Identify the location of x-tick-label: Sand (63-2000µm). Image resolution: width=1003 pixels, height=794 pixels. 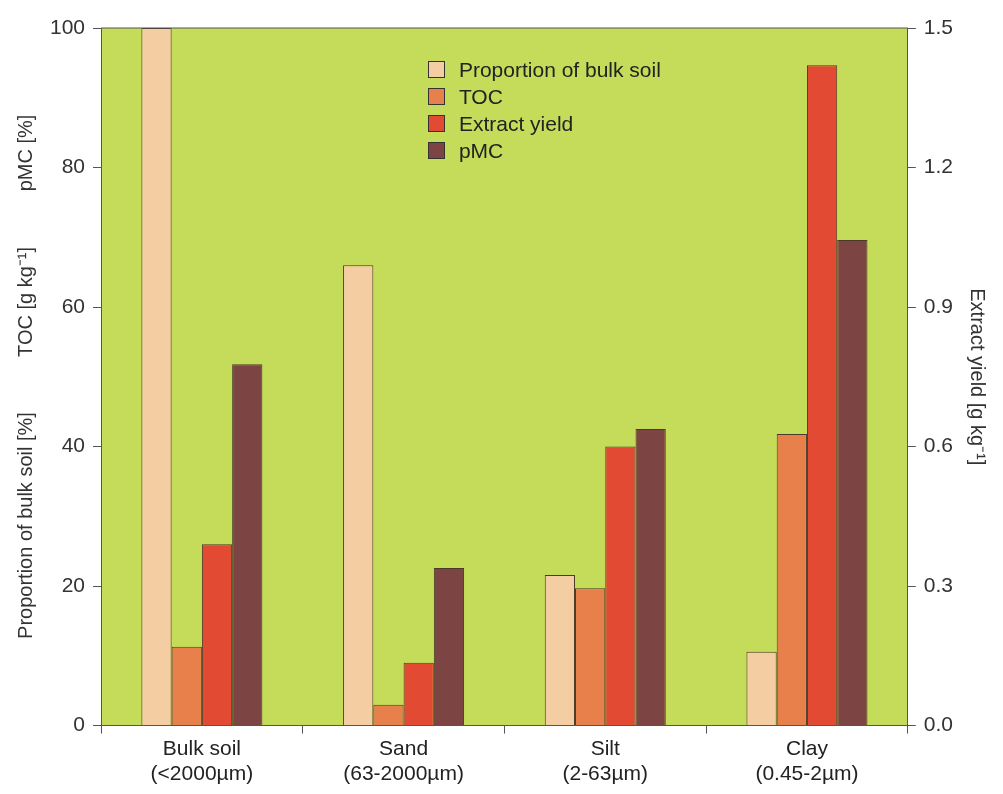
(403, 760).